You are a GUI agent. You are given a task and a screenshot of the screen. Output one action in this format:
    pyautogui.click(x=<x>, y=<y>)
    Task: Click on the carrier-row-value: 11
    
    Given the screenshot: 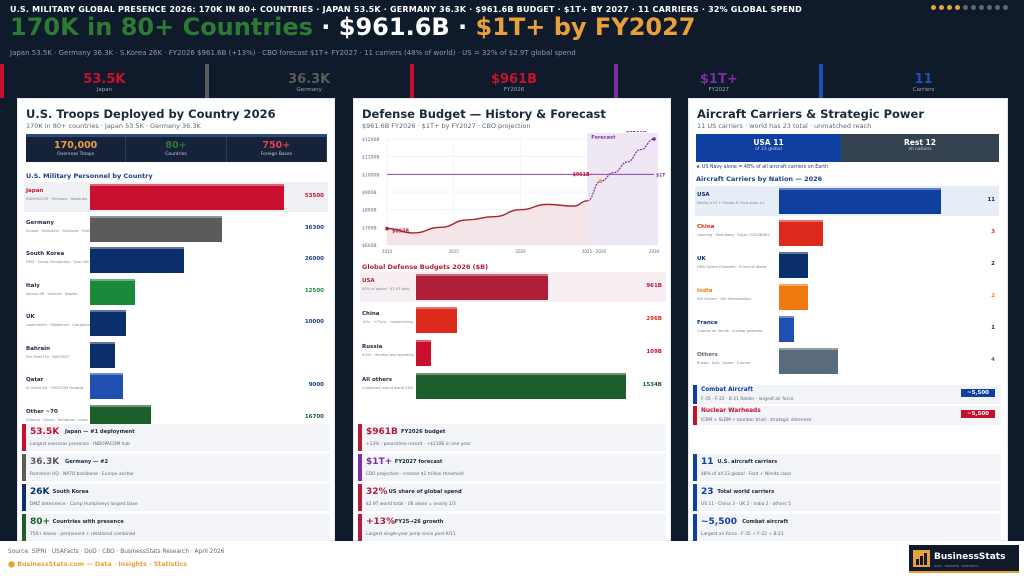 What is the action you would take?
    pyautogui.click(x=991, y=200)
    